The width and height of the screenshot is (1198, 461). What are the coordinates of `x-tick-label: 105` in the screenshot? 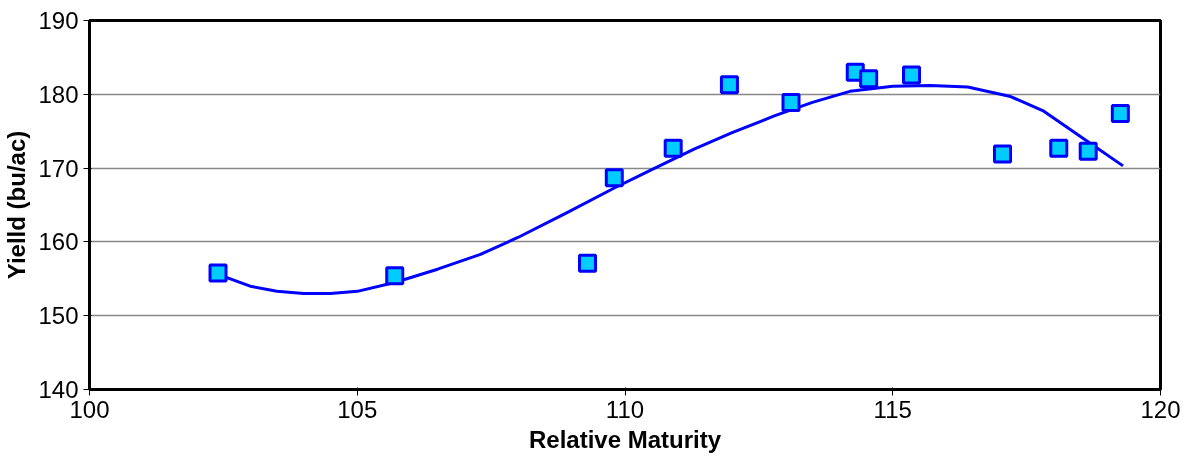 It's located at (357, 409).